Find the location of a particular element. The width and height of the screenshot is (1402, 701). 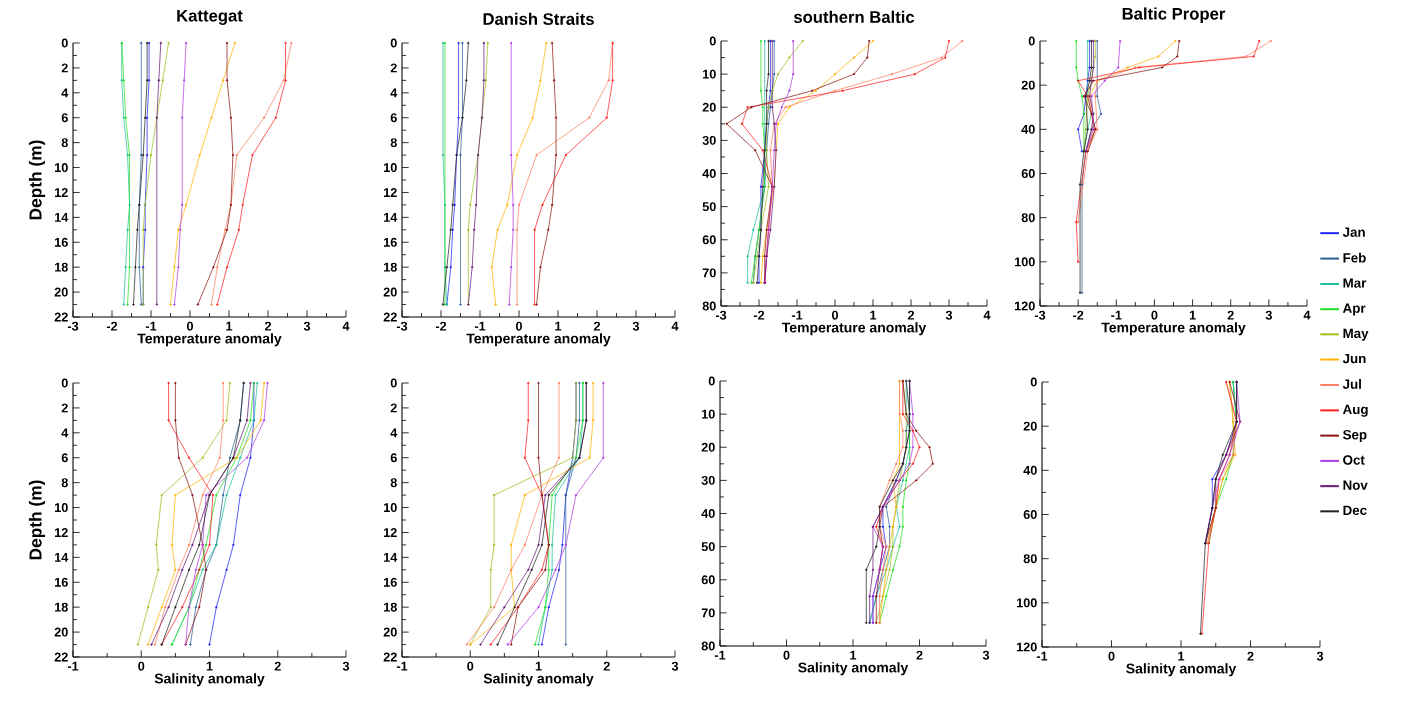

legend-label: Oct is located at coordinates (1354, 460).